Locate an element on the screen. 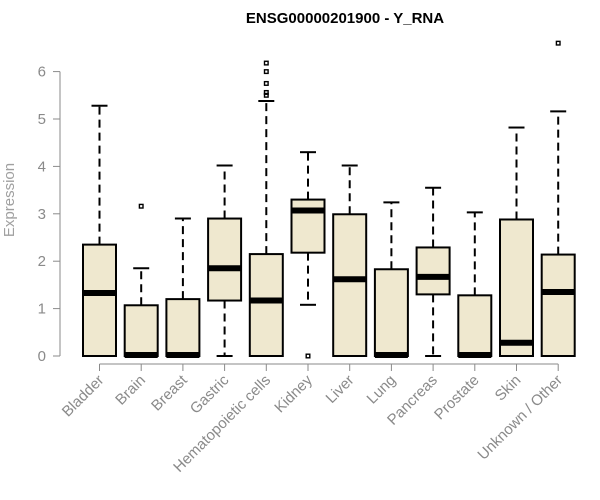  chart-title: ENSG00000201900 - Y_RNA is located at coordinates (345, 18).